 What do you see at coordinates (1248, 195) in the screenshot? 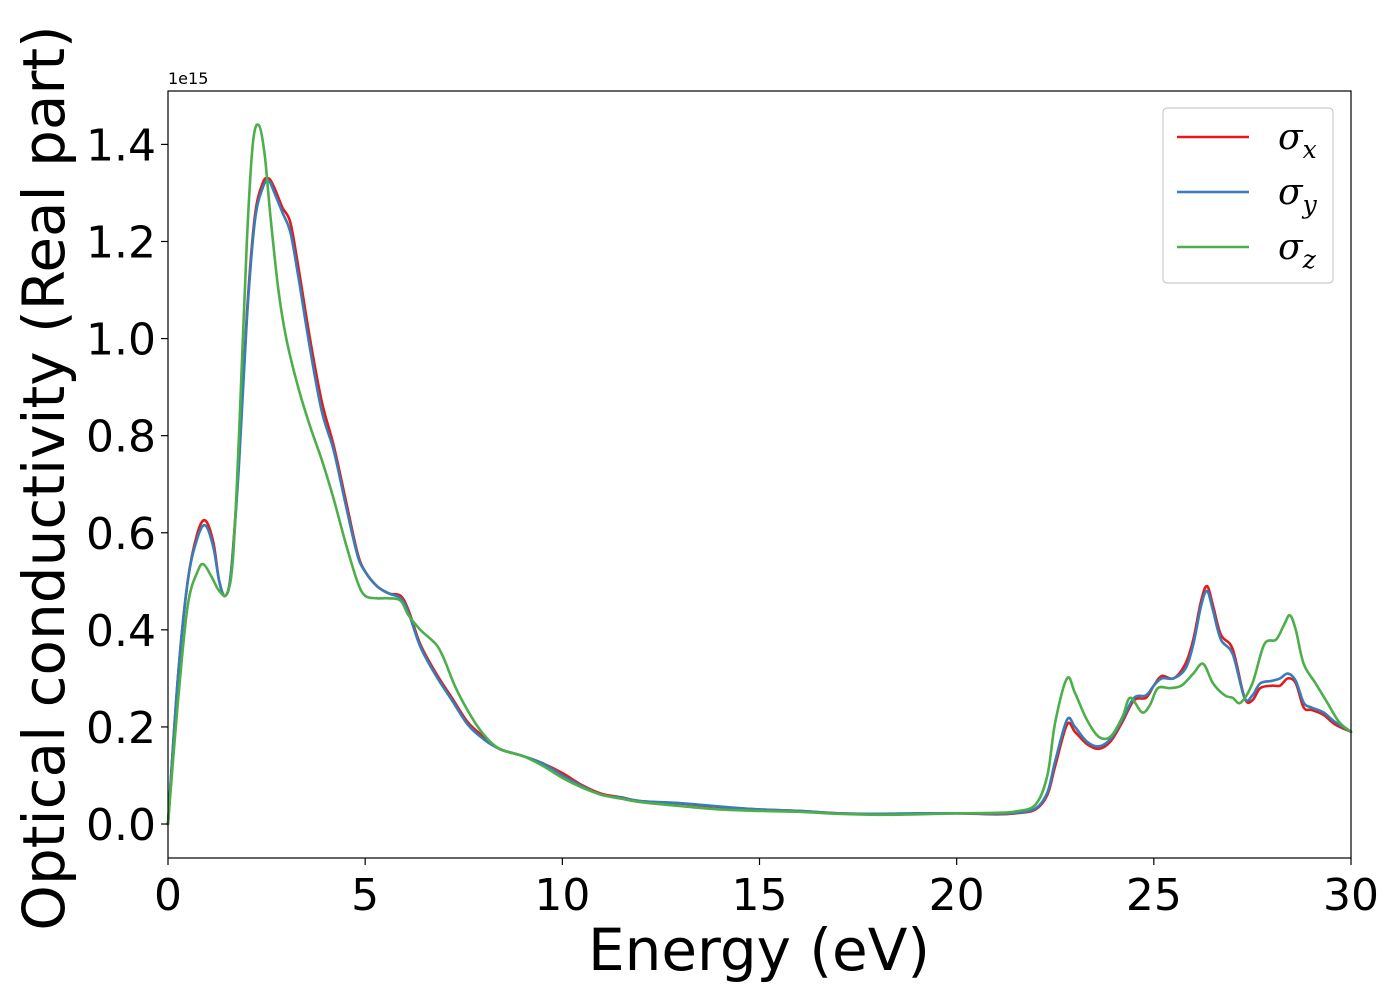
I see `legend-frame` at bounding box center [1248, 195].